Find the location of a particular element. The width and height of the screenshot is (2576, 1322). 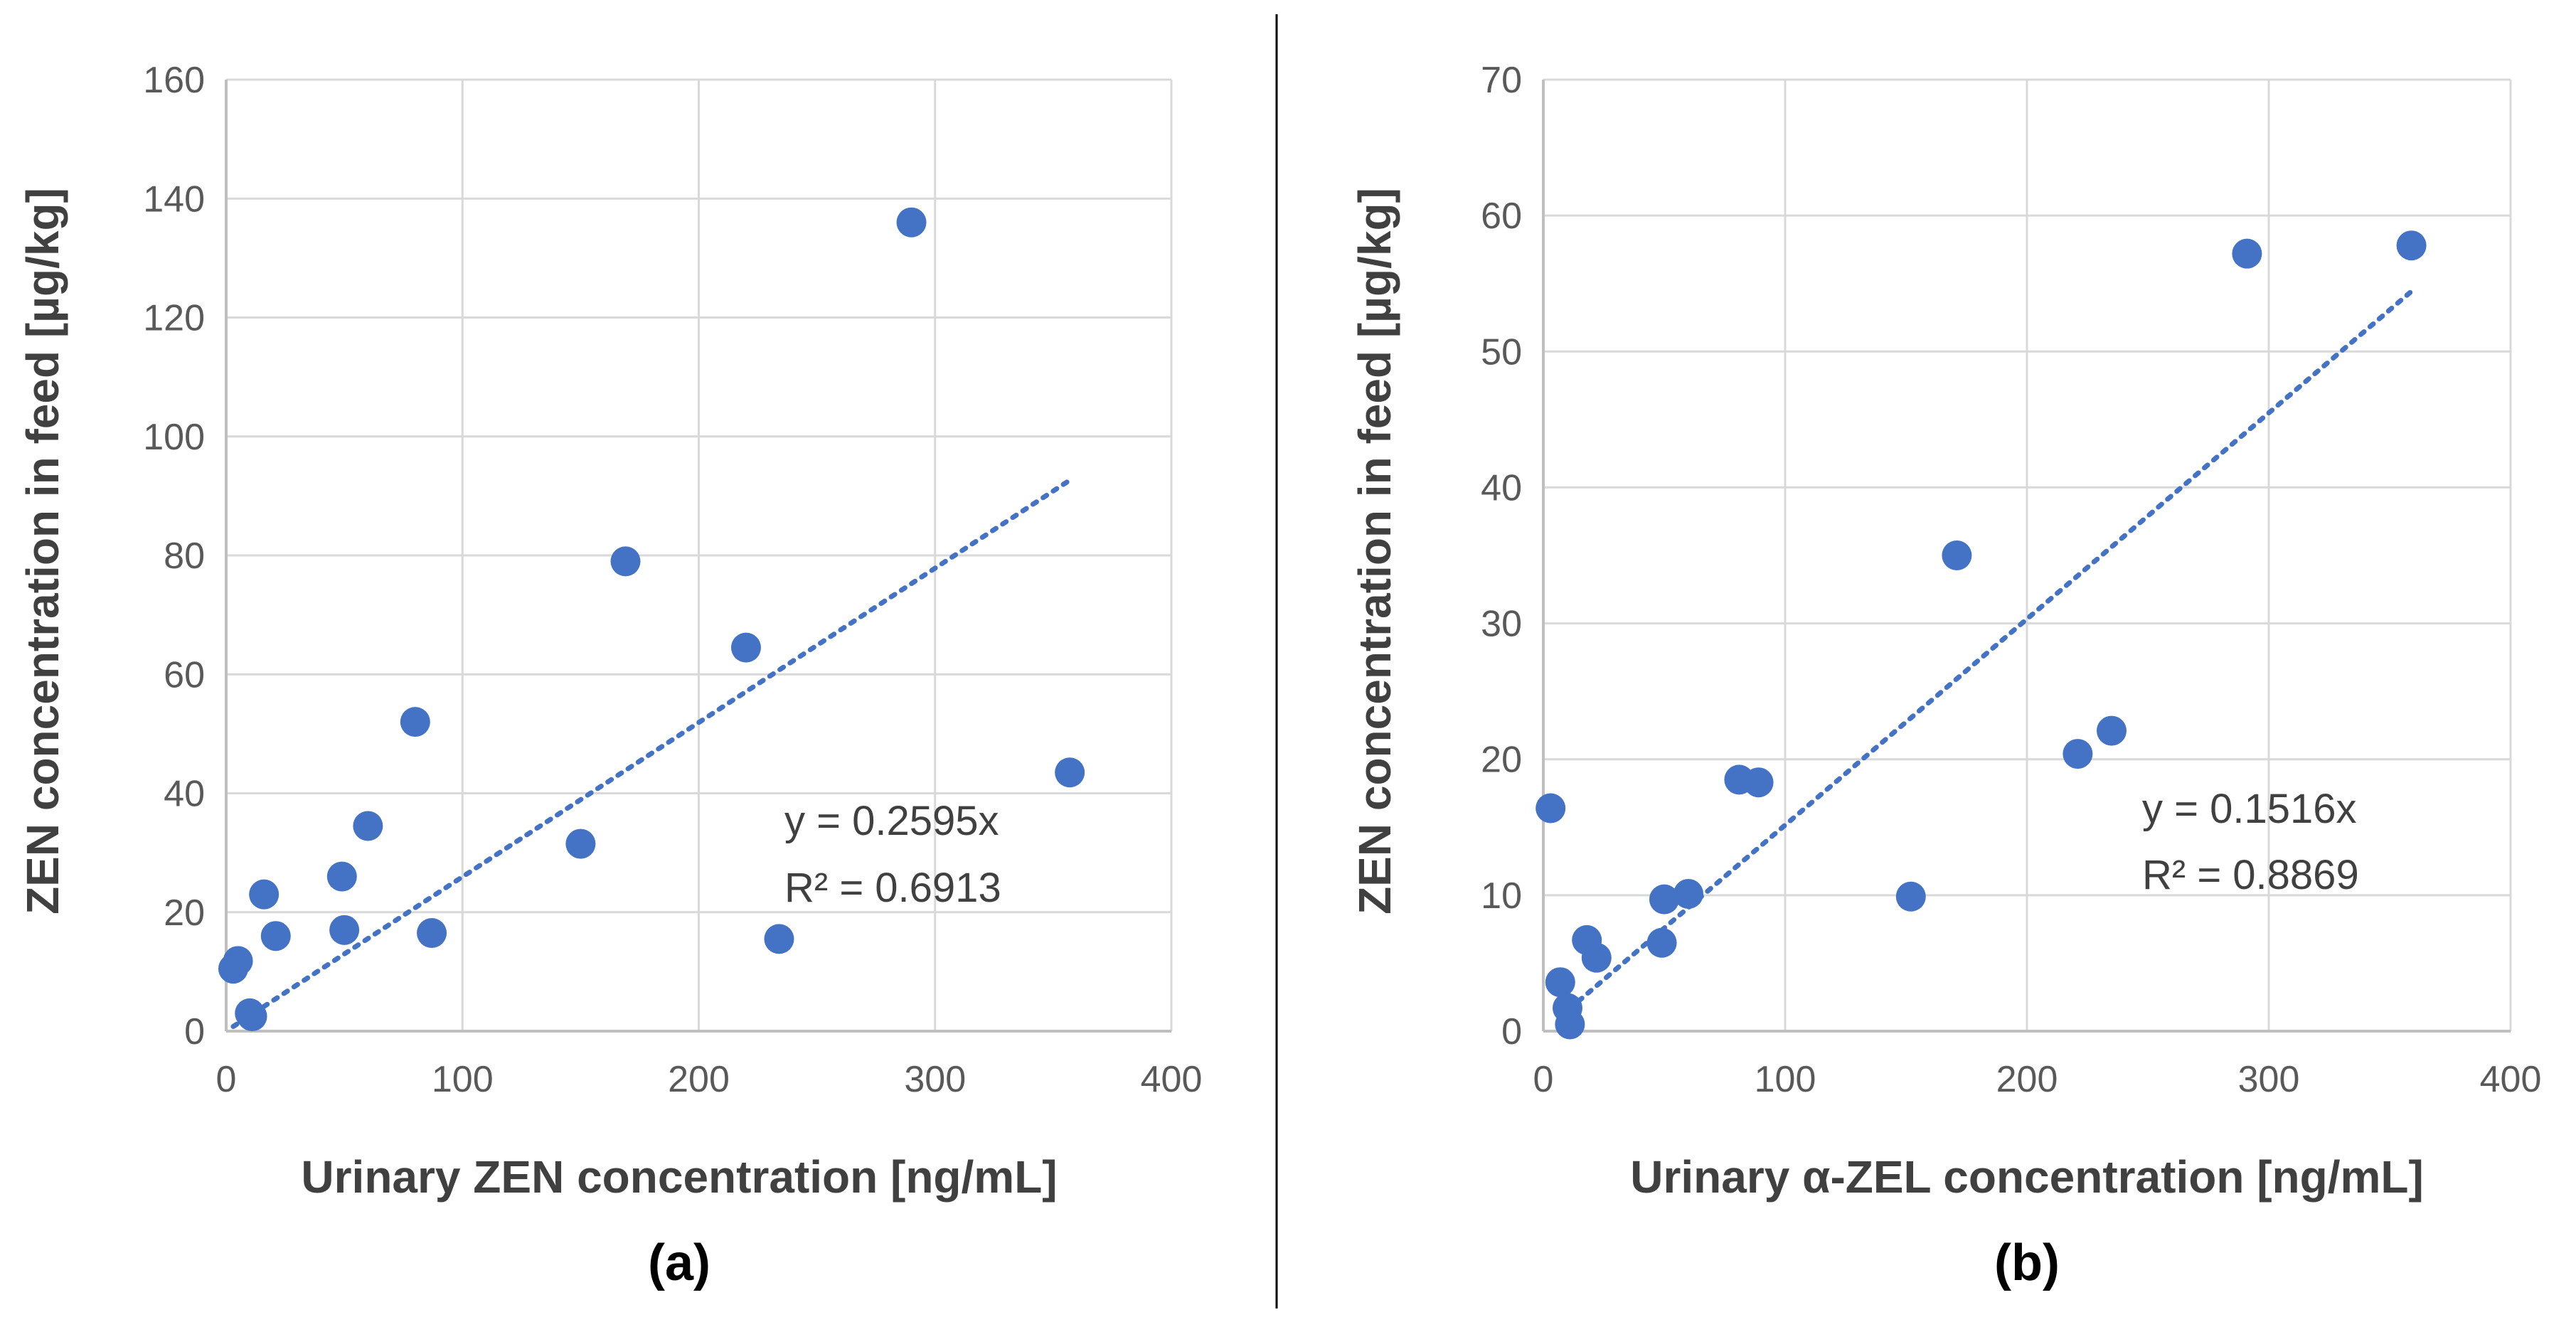

r-squared-label: R² = 0.8869 is located at coordinates (2250, 875).